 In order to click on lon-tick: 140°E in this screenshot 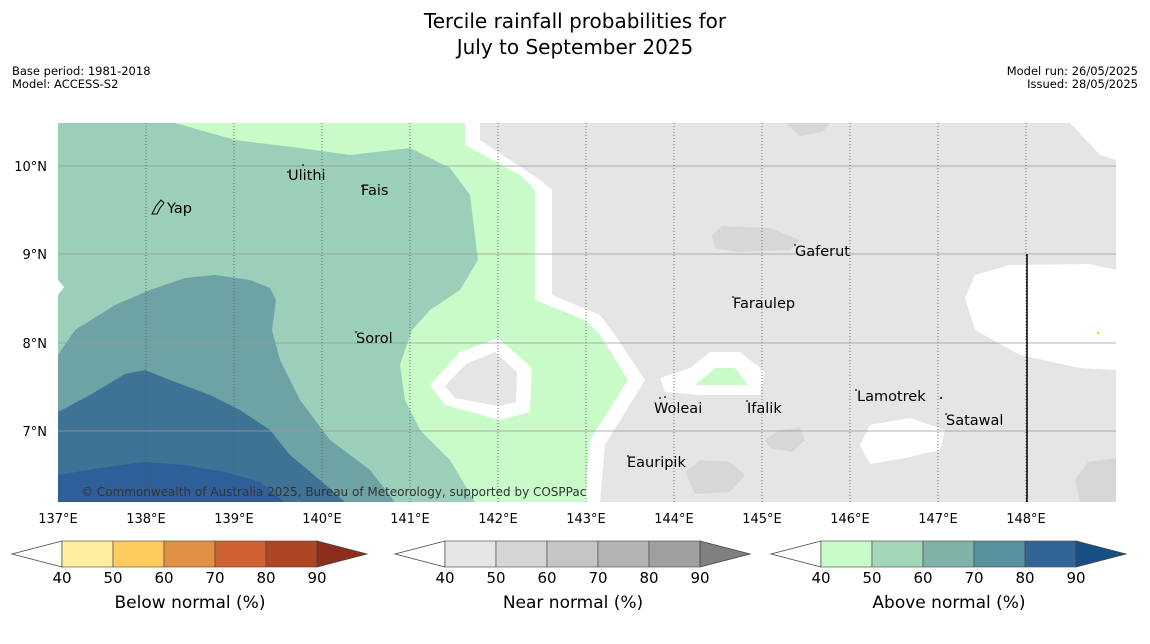, I will do `click(322, 519)`.